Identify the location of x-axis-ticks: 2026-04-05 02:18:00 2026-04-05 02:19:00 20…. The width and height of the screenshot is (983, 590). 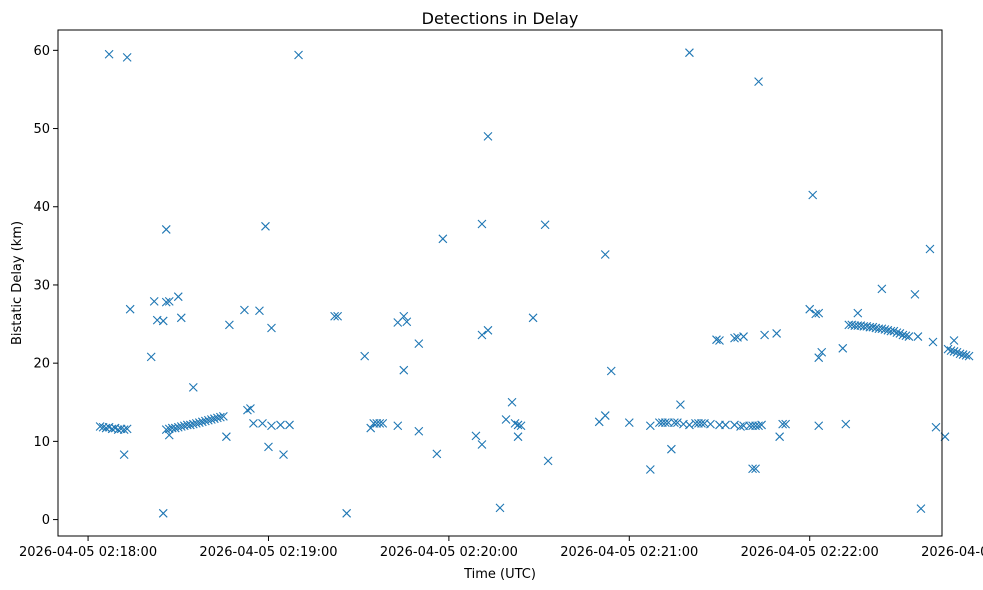
(501, 548).